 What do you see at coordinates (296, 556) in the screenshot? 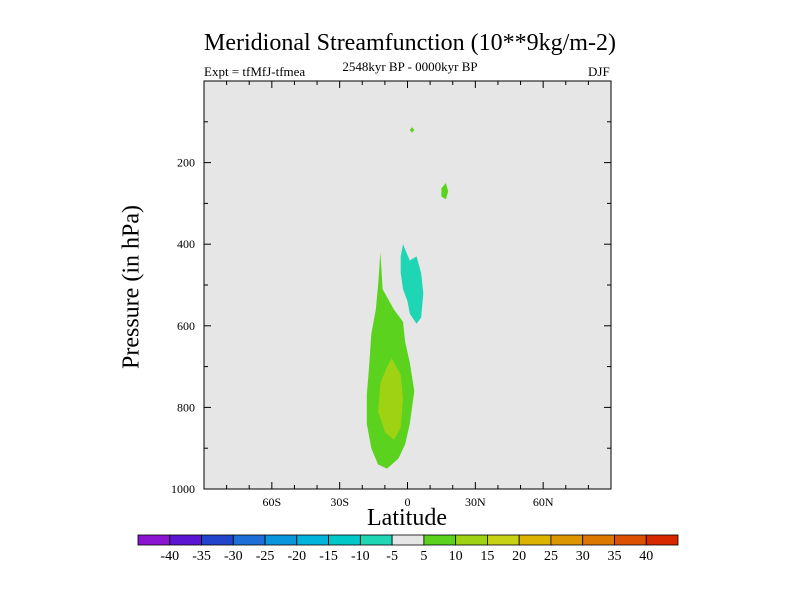
I see `colorbar-label: -20` at bounding box center [296, 556].